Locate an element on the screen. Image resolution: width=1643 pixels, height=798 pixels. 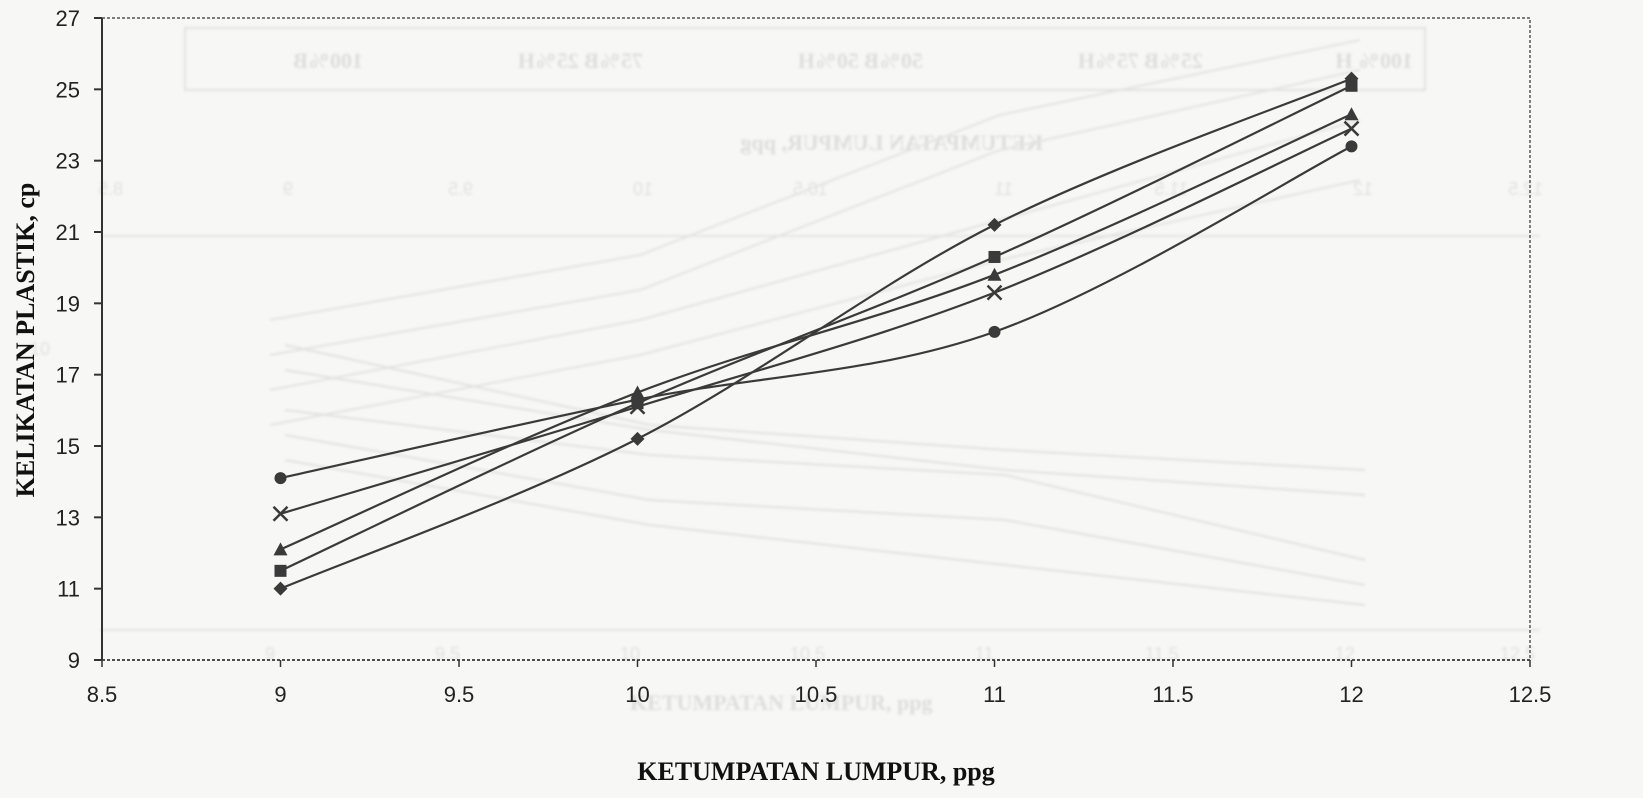
ghost-mirror-tick: 12 is located at coordinates (1363, 189).